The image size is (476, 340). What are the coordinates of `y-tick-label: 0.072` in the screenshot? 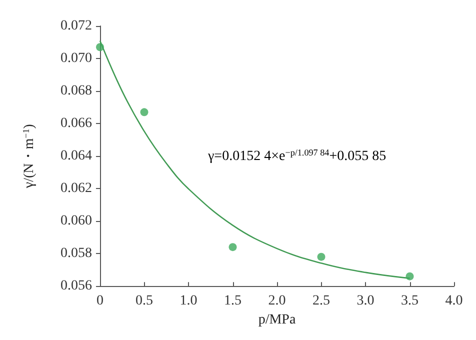 It's located at (76, 26).